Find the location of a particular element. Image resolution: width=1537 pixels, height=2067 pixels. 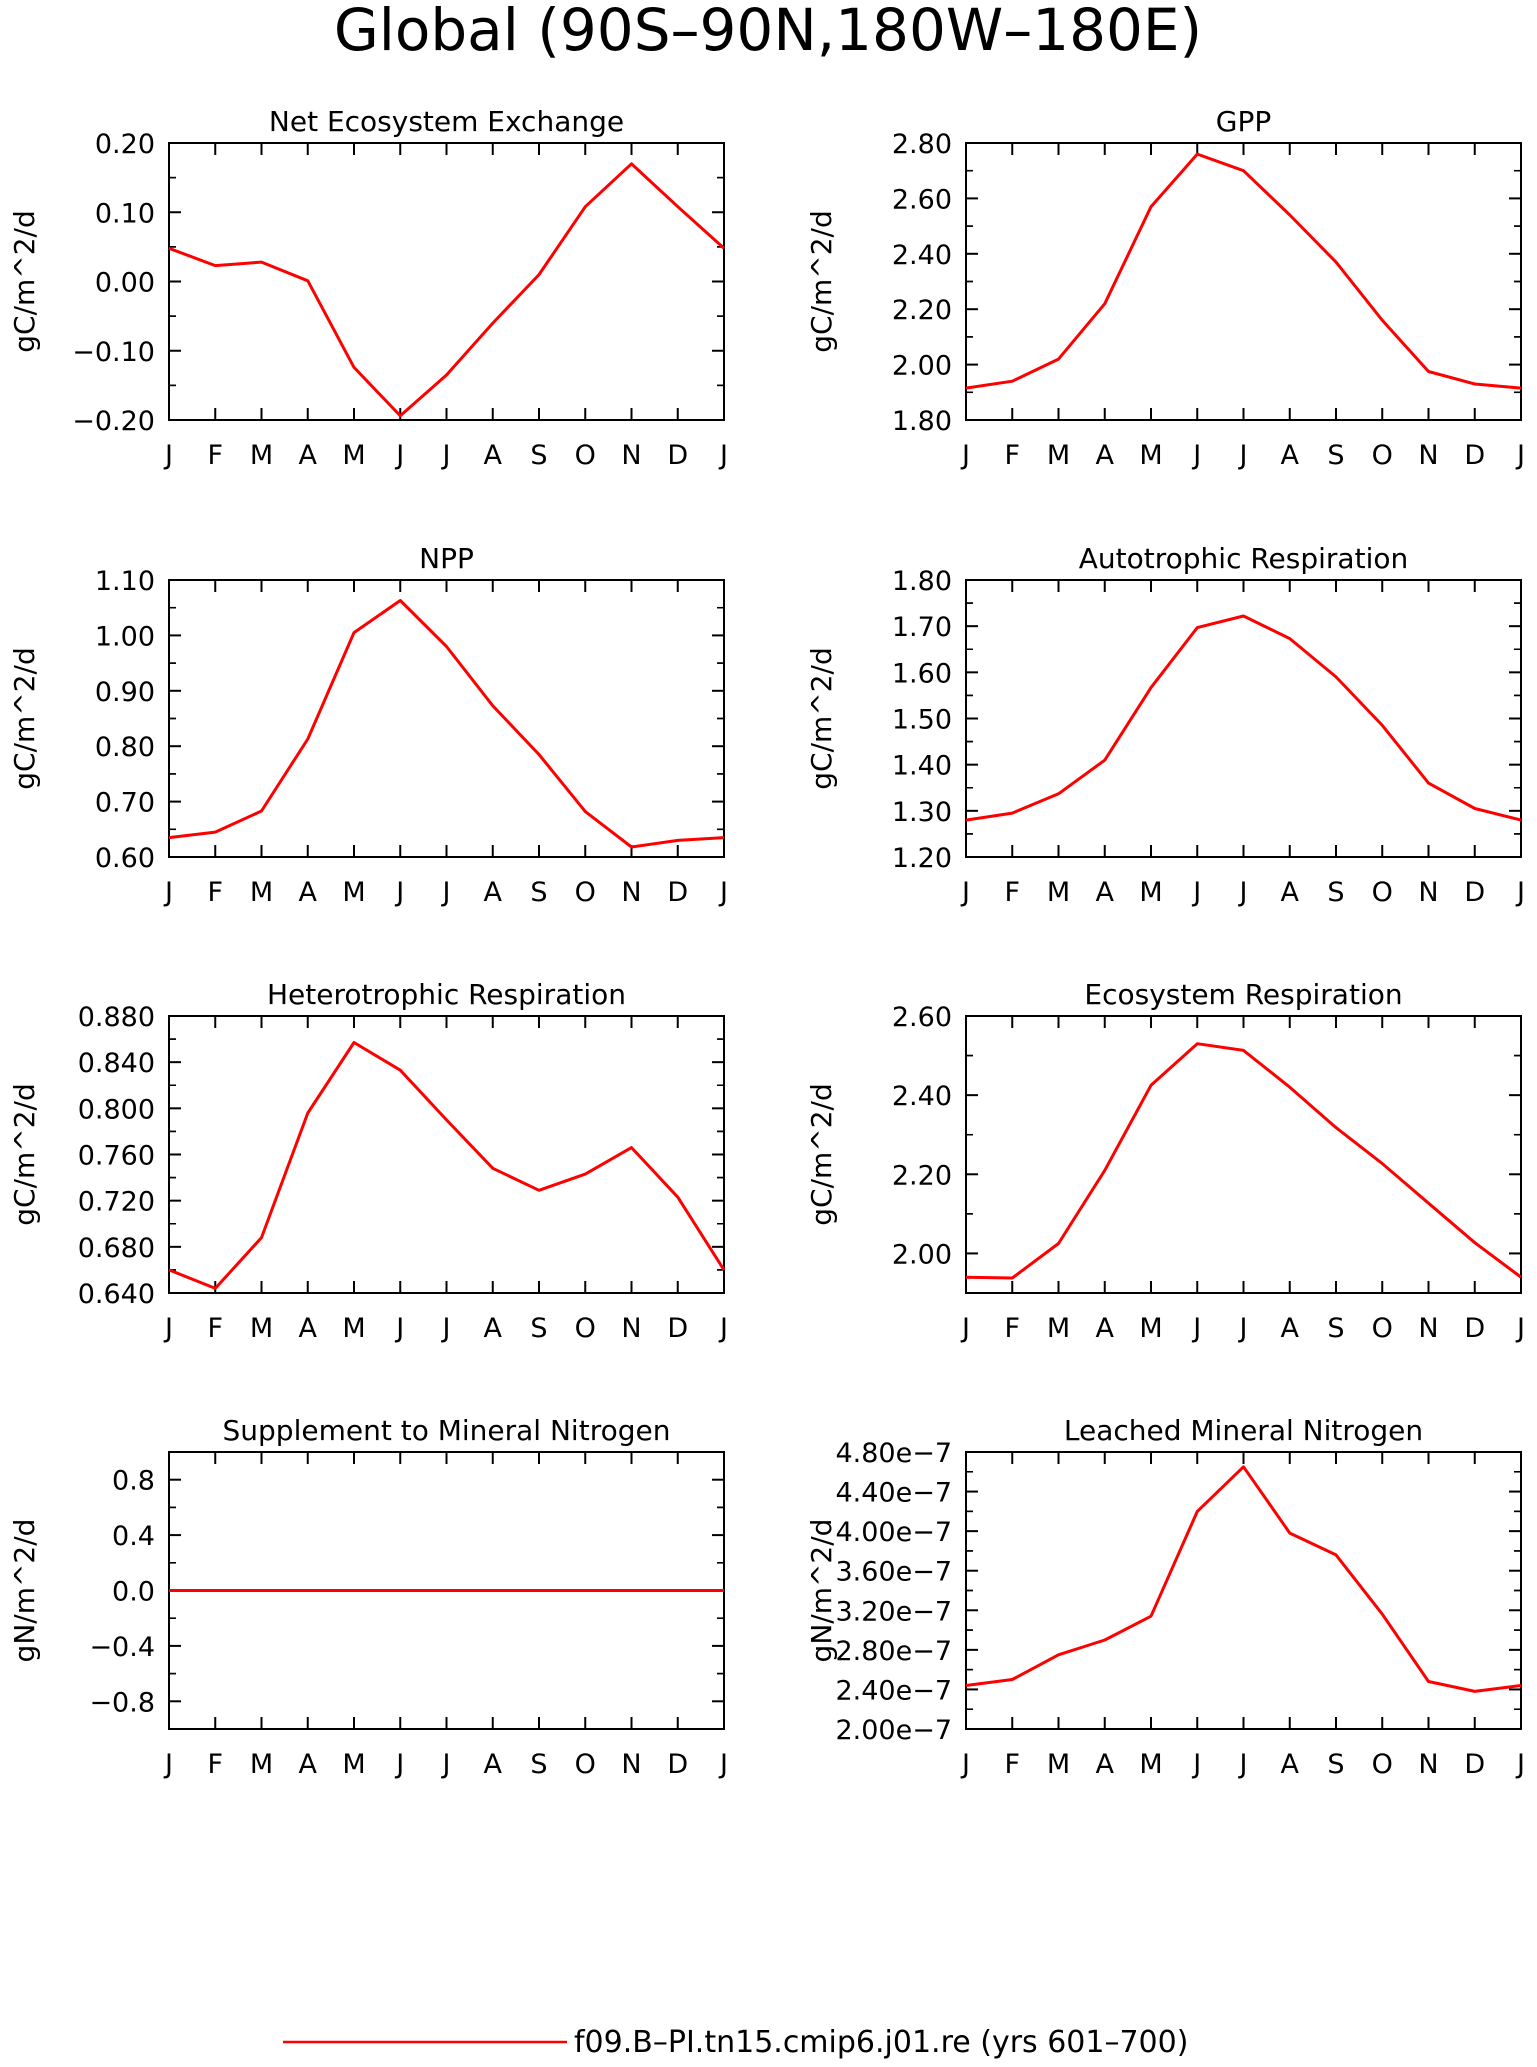

y-tick-label: 2.00e−7 is located at coordinates (893, 1730).